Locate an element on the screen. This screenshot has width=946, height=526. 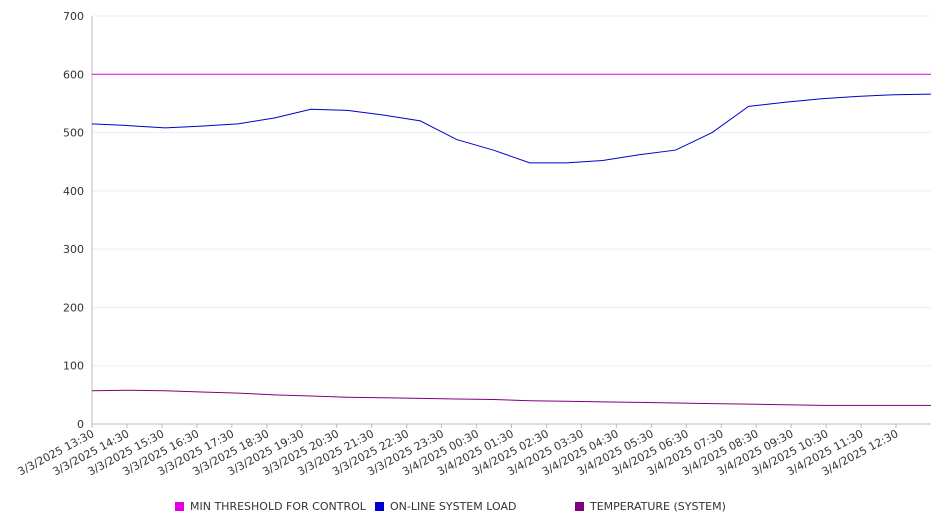
legend-item-threshold: MIN THRESHOLD FOR CONTROL is located at coordinates (270, 506).